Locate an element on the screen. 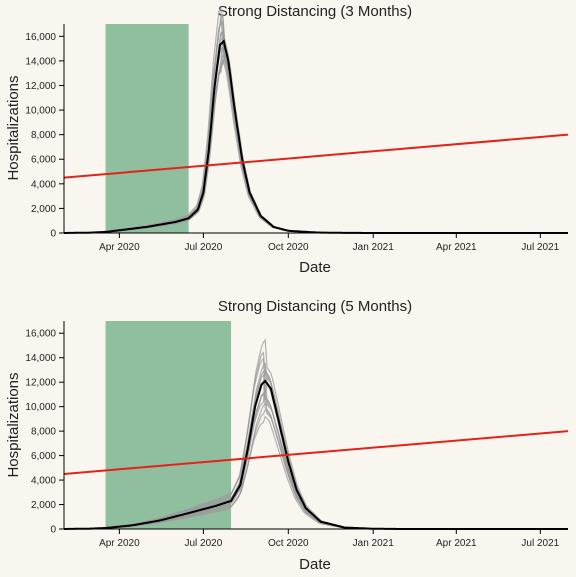 The width and height of the screenshot is (576, 577). chart-title: Strong Distancing (5 Months) is located at coordinates (315, 306).